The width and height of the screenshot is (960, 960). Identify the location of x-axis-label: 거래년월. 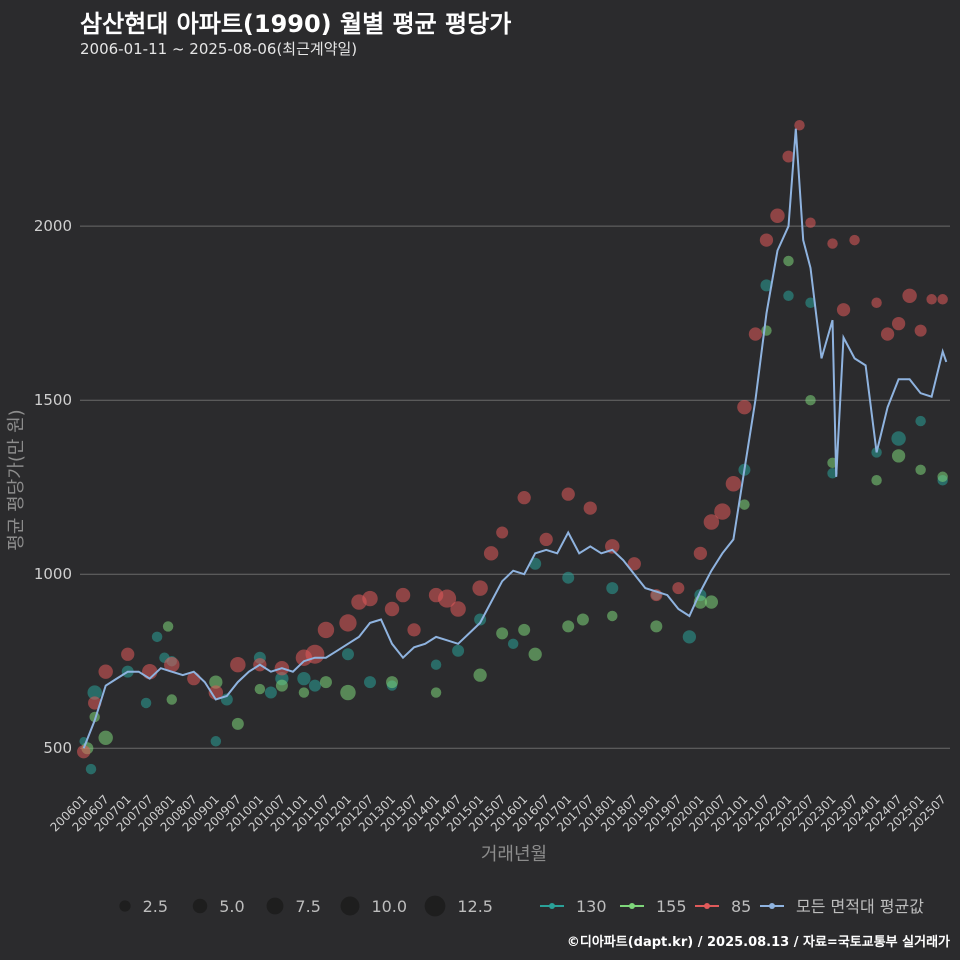
(514, 854).